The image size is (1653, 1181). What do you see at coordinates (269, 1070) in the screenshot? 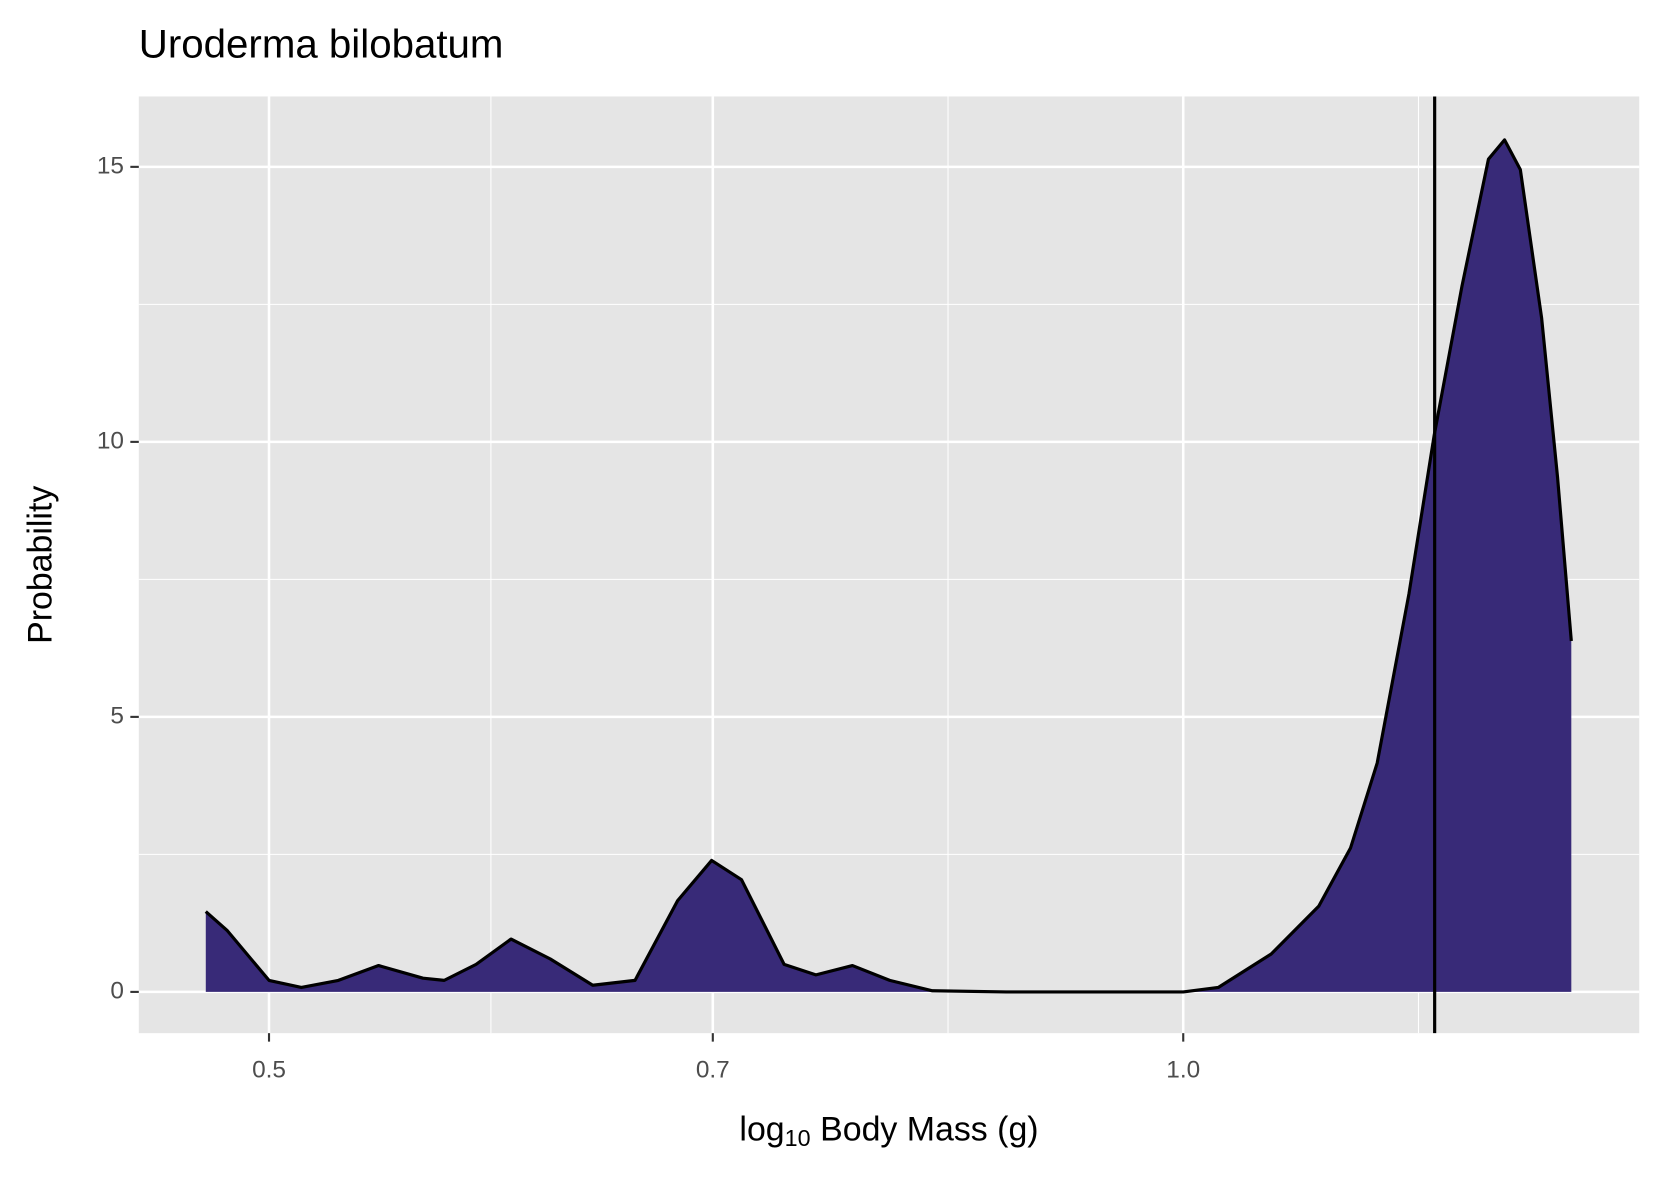
I see `x-tick-label: 0.5` at bounding box center [269, 1070].